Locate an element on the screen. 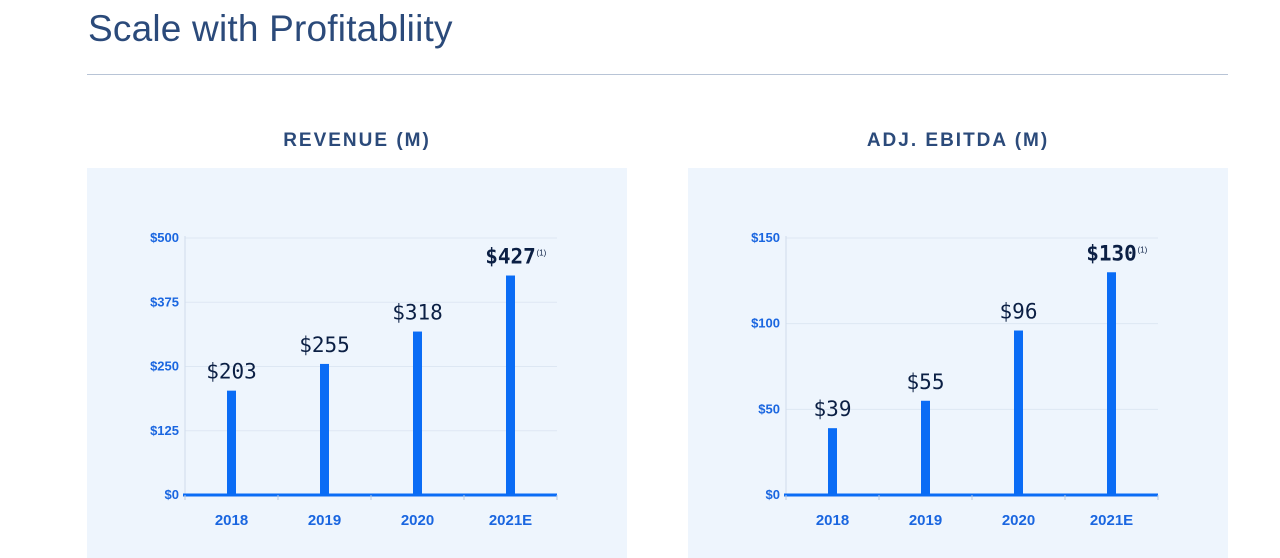 The width and height of the screenshot is (1280, 558). data-label: $255 is located at coordinates (324, 345).